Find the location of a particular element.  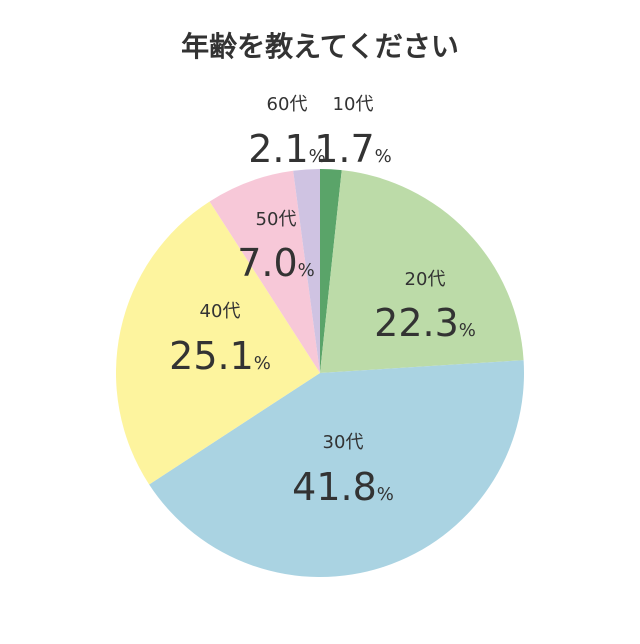

slice-category-label: 20代 is located at coordinates (425, 279).